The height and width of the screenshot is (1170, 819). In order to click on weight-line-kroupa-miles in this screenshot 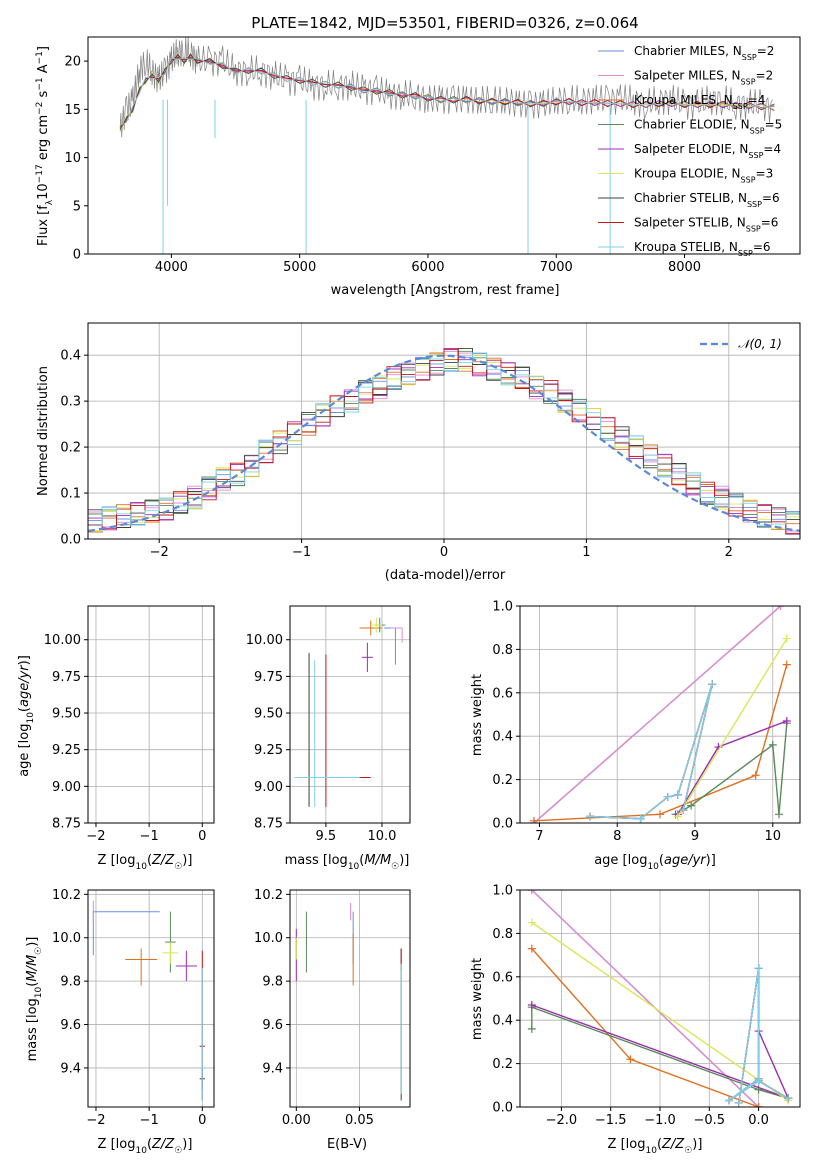, I will do `click(645, 1027)`.